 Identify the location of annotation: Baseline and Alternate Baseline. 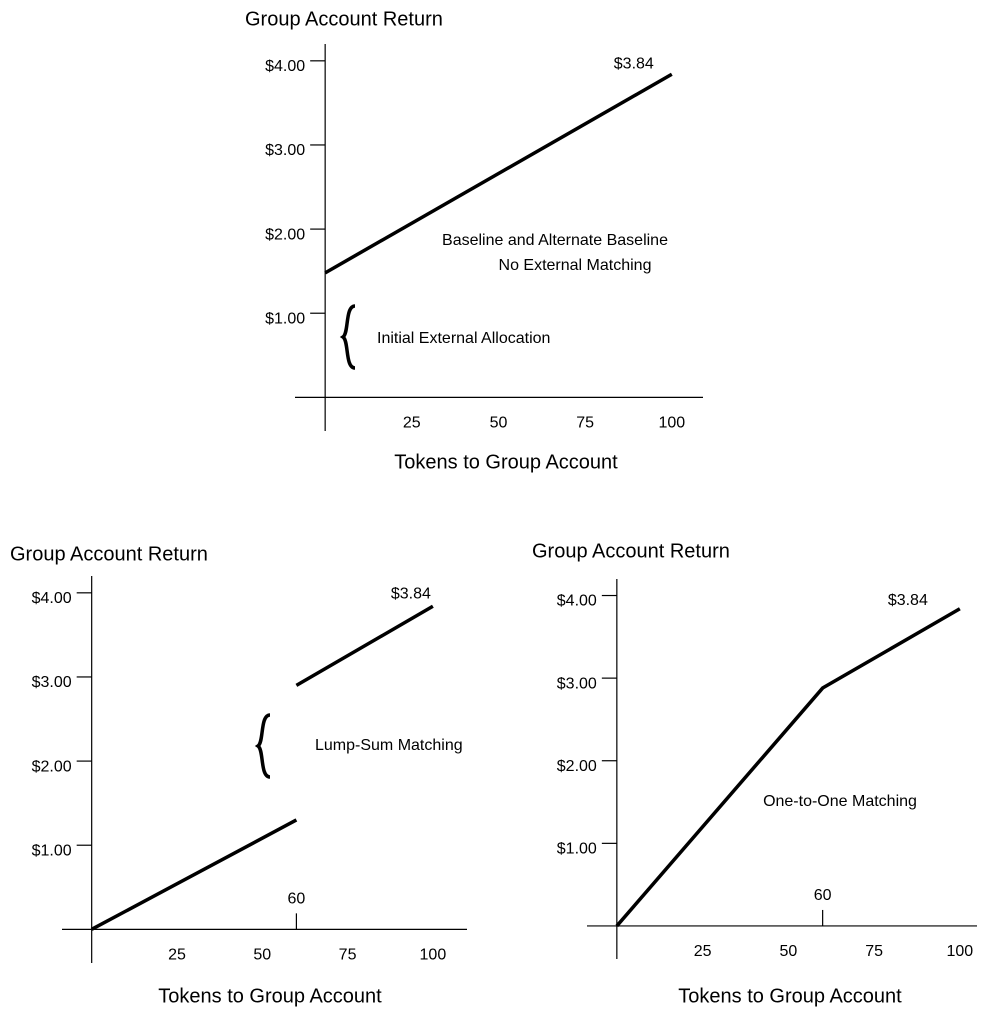
(555, 240).